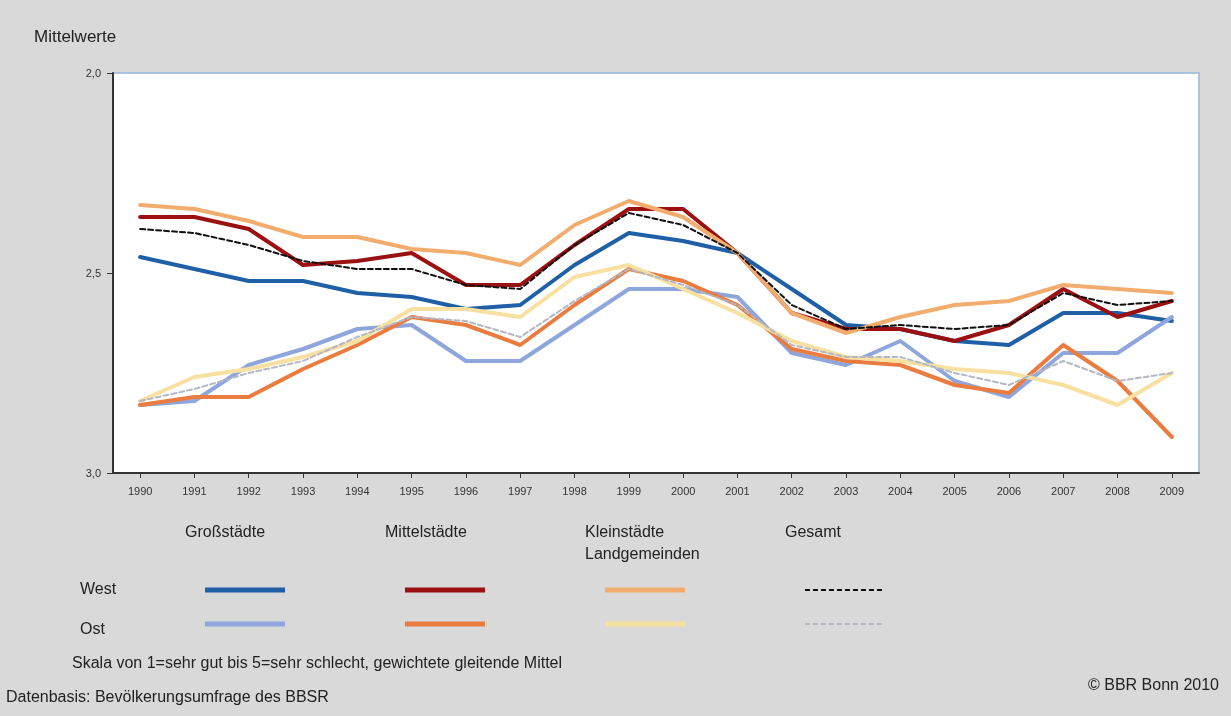 The width and height of the screenshot is (1231, 716). Describe the element at coordinates (317, 662) in the screenshot. I see `text: Skala von 1=sehr gut bis 5=sehr schlecht, gewichtete gleitende Mittel` at that location.